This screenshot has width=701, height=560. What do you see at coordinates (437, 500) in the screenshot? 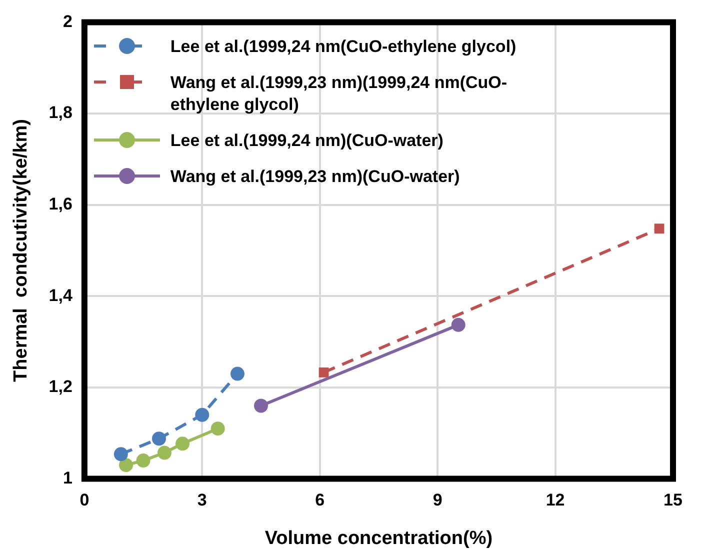
I see `x-tick-label: 9` at bounding box center [437, 500].